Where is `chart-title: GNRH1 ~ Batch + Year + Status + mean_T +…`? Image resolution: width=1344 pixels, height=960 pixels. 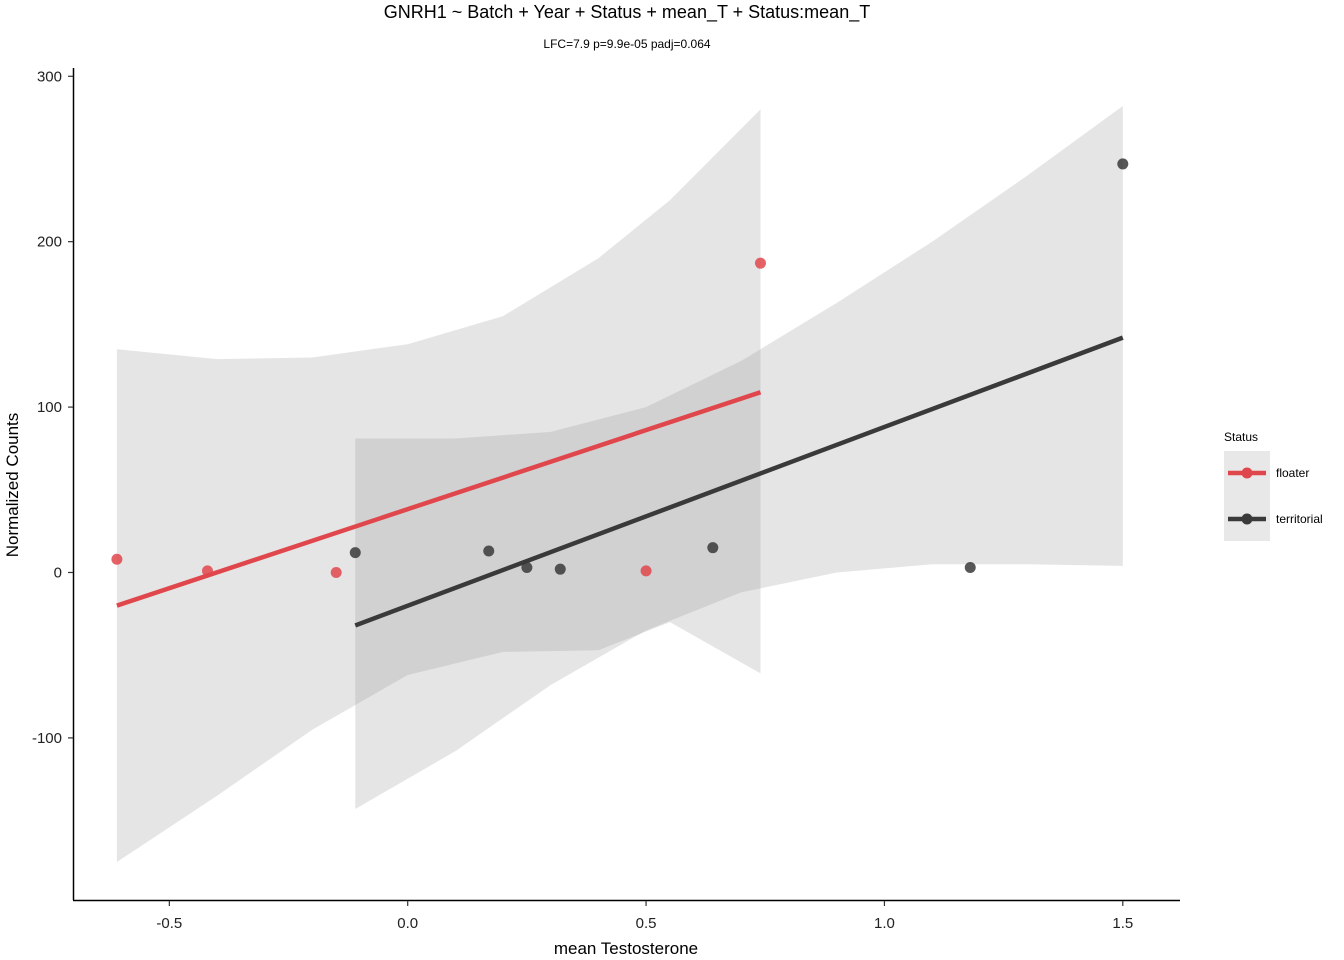
chart-title: GNRH1 ~ Batch + Year + Status + mean_T +… is located at coordinates (627, 12).